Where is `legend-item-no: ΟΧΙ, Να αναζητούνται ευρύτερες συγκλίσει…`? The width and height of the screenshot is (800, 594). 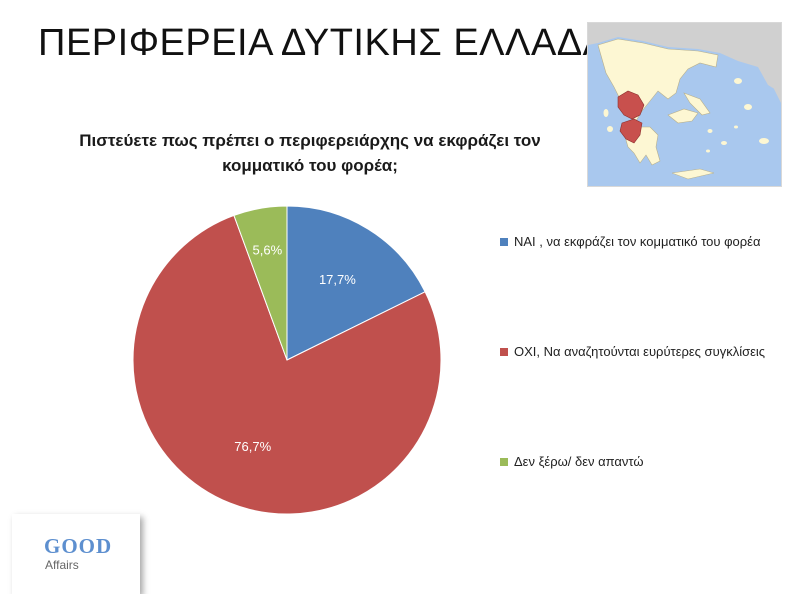 legend-item-no: ΟΧΙ, Να αναζητούνται ευρύτερες συγκλίσει… is located at coordinates (635, 362).